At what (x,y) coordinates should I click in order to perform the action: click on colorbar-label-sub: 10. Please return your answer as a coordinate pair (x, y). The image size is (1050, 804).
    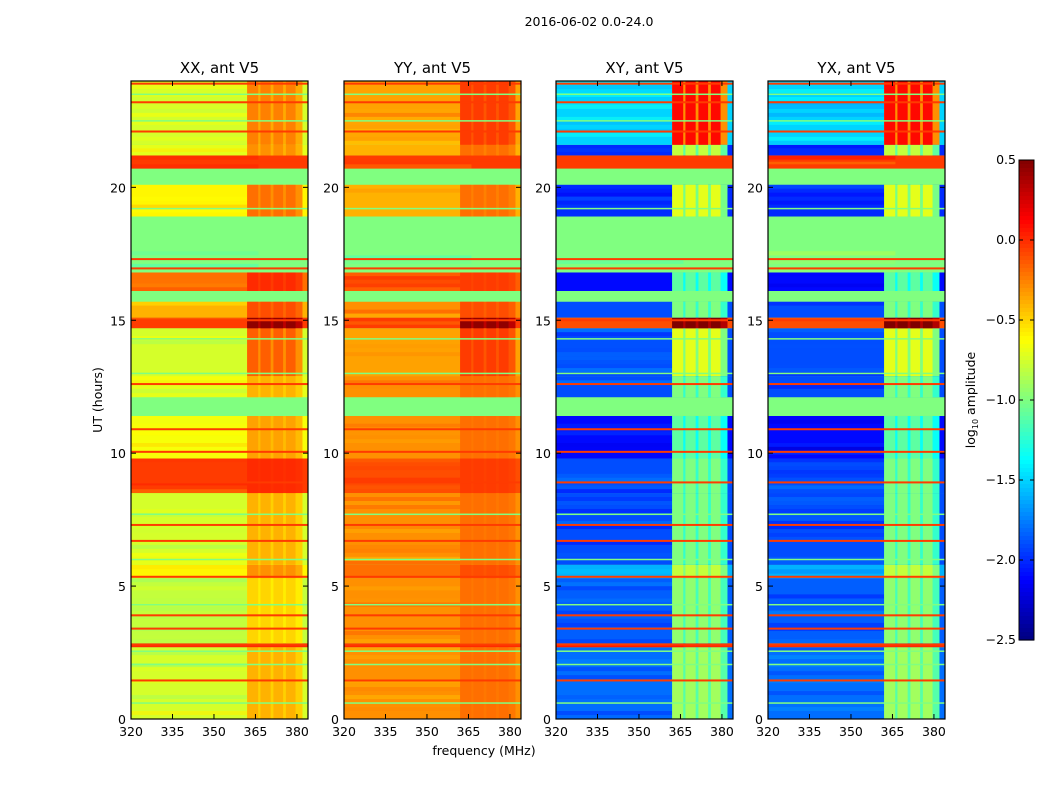
    Looking at the image, I should click on (975, 424).